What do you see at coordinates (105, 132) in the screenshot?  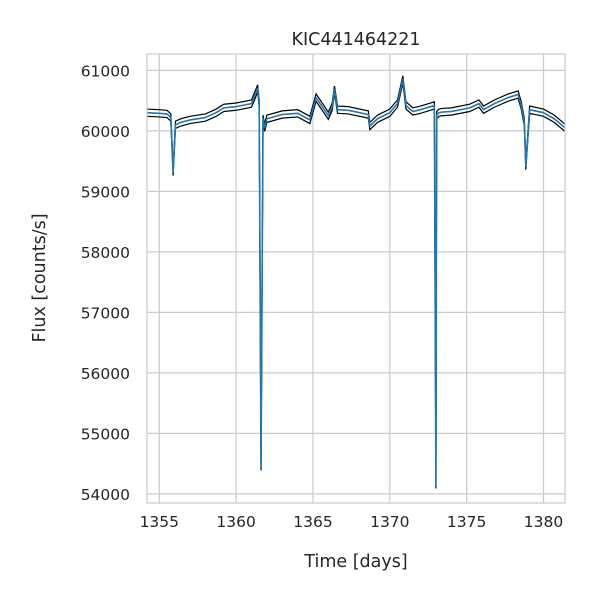 I see `y-tick-label: 60000` at bounding box center [105, 132].